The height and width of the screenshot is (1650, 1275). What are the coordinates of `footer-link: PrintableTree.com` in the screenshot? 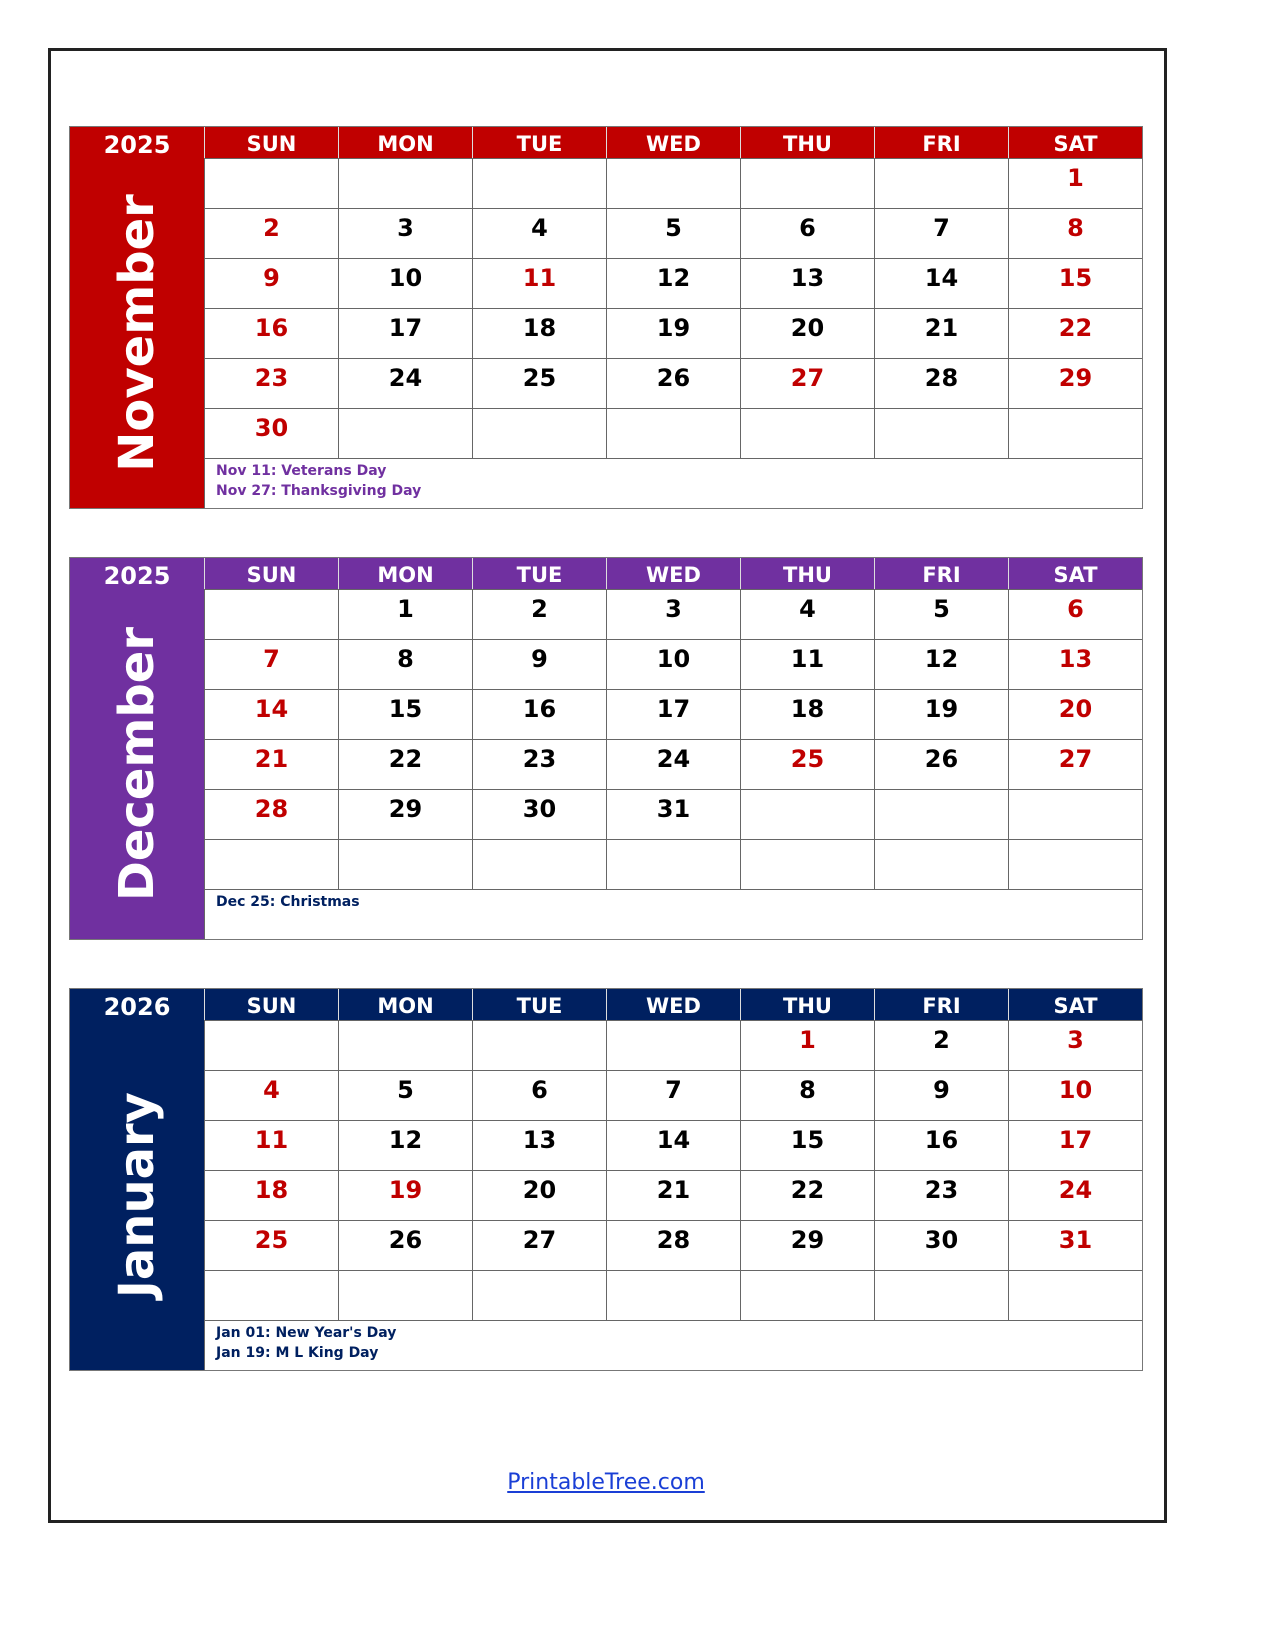 It's located at (606, 1482).